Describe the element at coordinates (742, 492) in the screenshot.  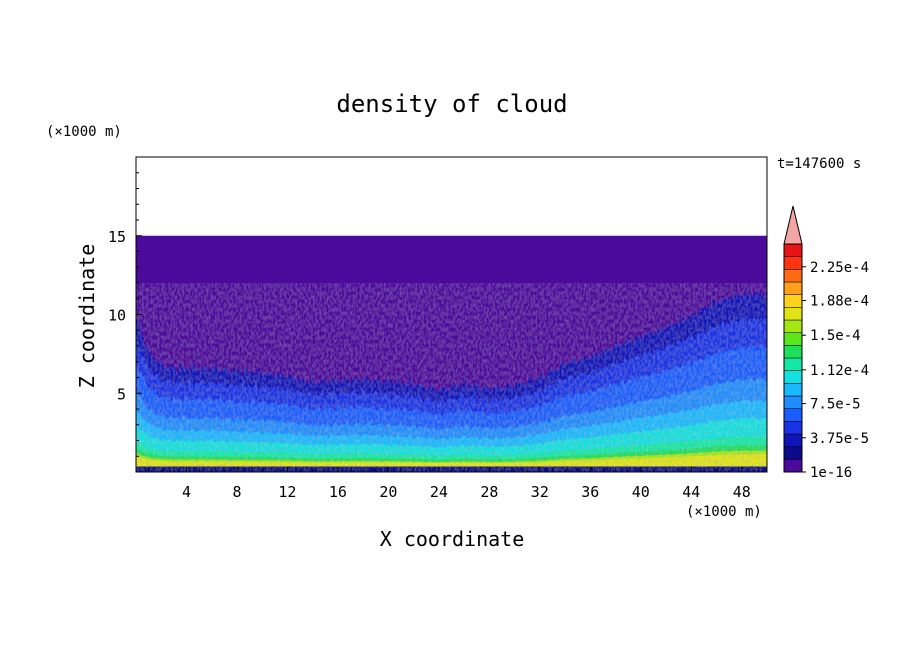
I see `x-tick-label: 48` at that location.